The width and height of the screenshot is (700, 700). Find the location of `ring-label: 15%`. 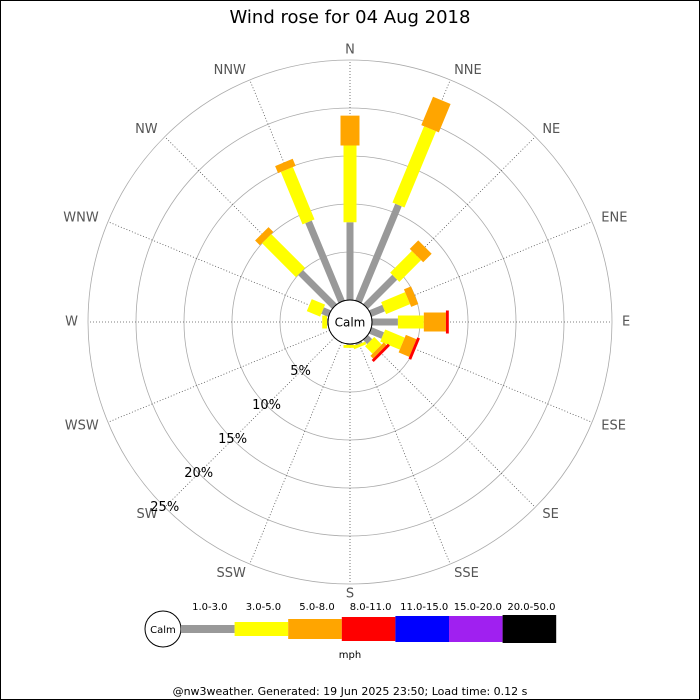

ring-label: 15% is located at coordinates (232, 439).